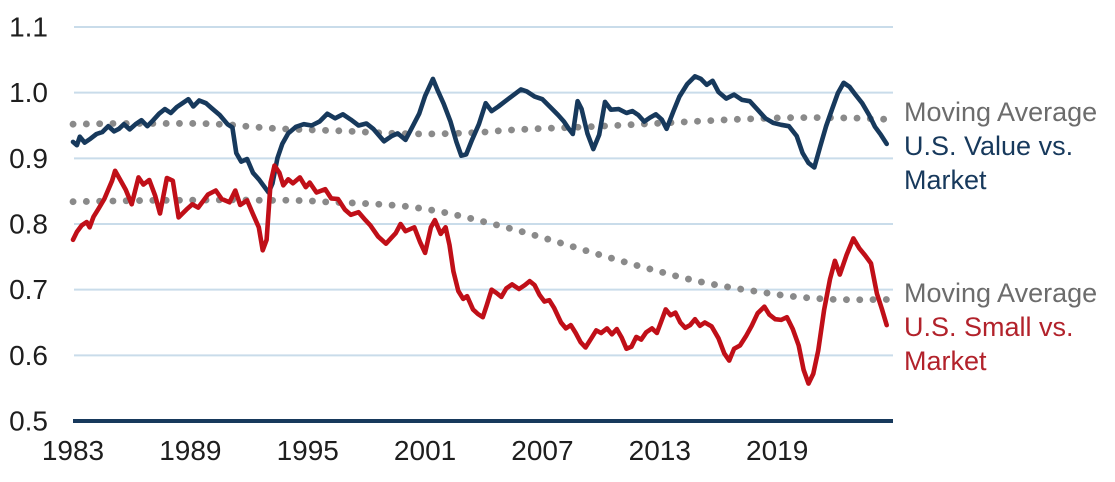  Describe the element at coordinates (28, 224) in the screenshot. I see `y-tick-label: 0.8` at that location.